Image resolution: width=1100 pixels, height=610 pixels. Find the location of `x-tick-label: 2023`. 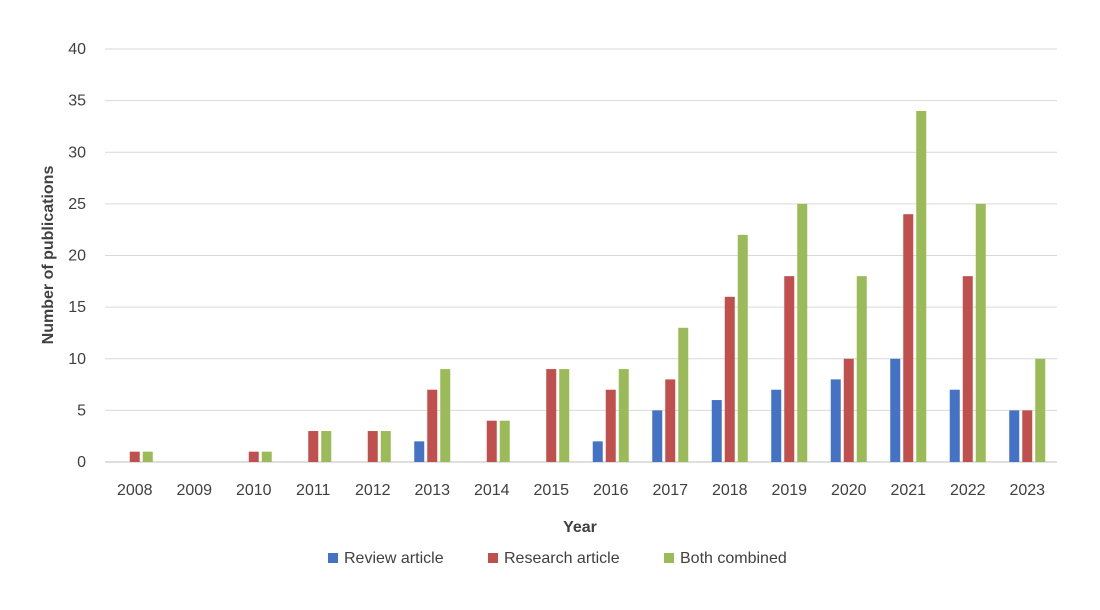

x-tick-label: 2023 is located at coordinates (1027, 490).